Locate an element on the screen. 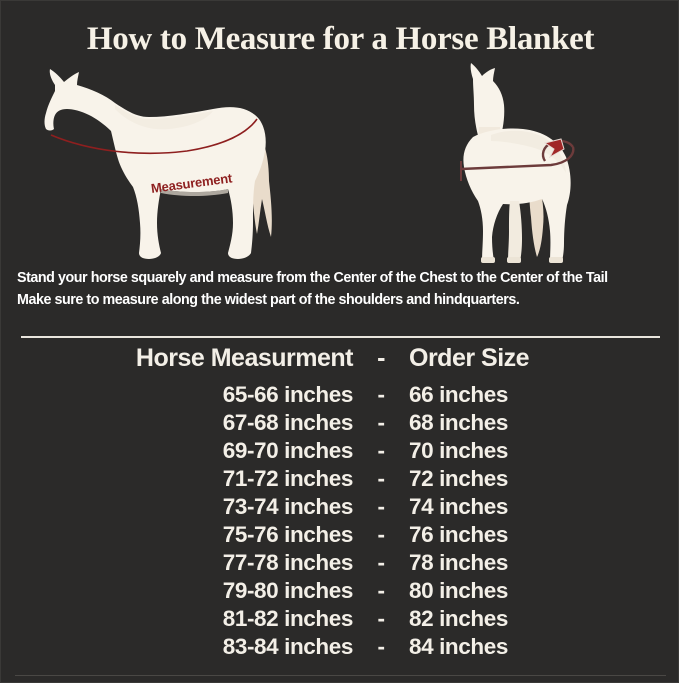 This screenshot has height=683, width=679. row-horse-measurement: 73-74 inches is located at coordinates (288, 506).